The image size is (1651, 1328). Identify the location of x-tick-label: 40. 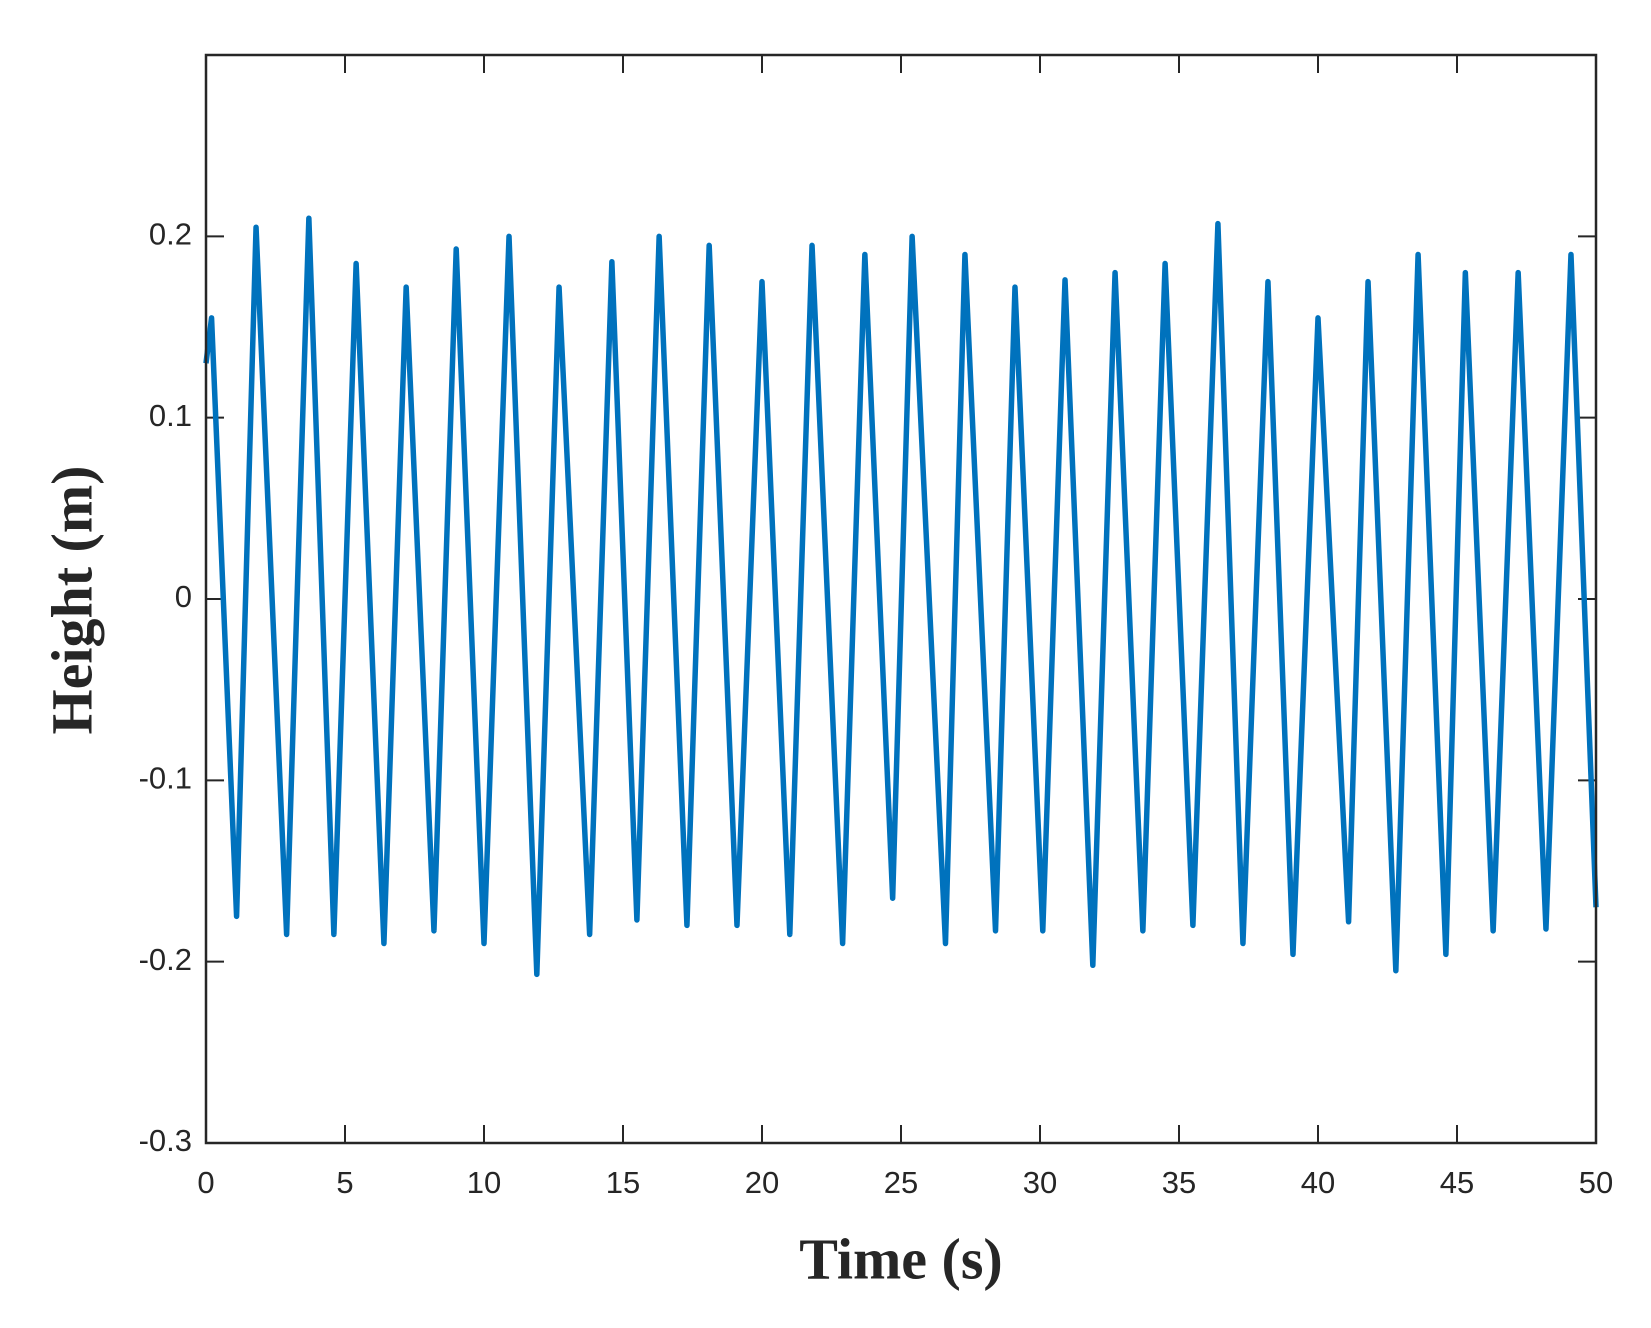
(1318, 1182).